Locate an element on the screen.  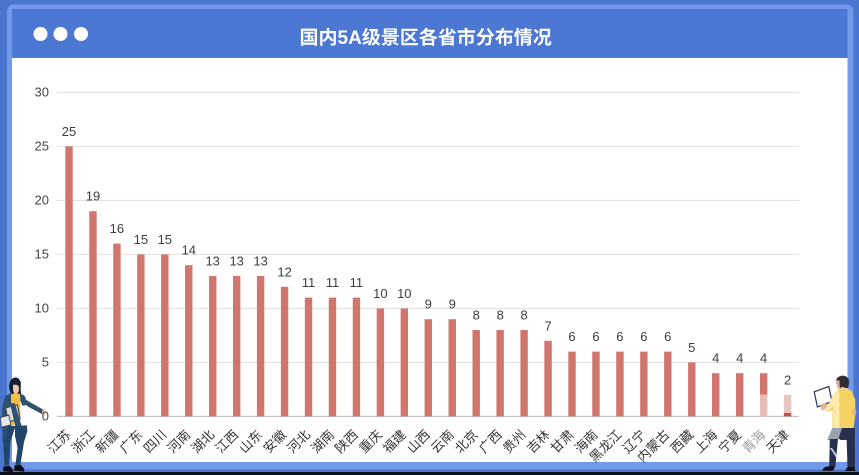
svg-text: 14 is located at coordinates (189, 250).